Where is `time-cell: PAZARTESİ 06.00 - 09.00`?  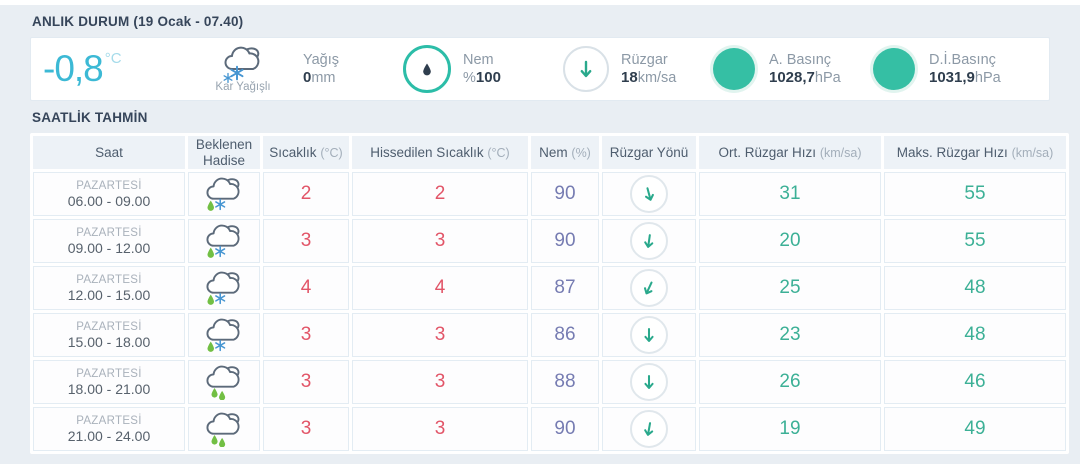 time-cell: PAZARTESİ 06.00 - 09.00 is located at coordinates (109, 194).